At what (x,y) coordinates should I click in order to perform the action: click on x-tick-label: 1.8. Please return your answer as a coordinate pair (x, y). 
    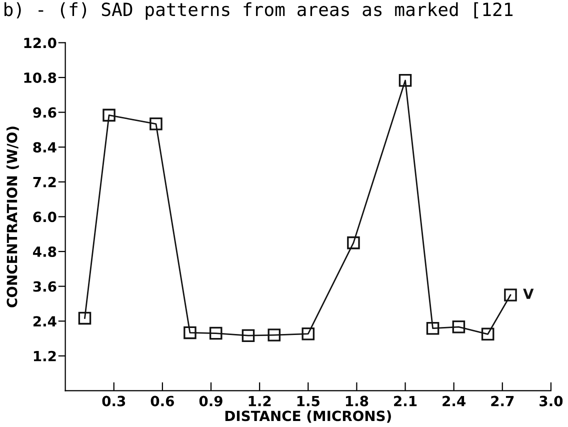
    Looking at the image, I should click on (357, 401).